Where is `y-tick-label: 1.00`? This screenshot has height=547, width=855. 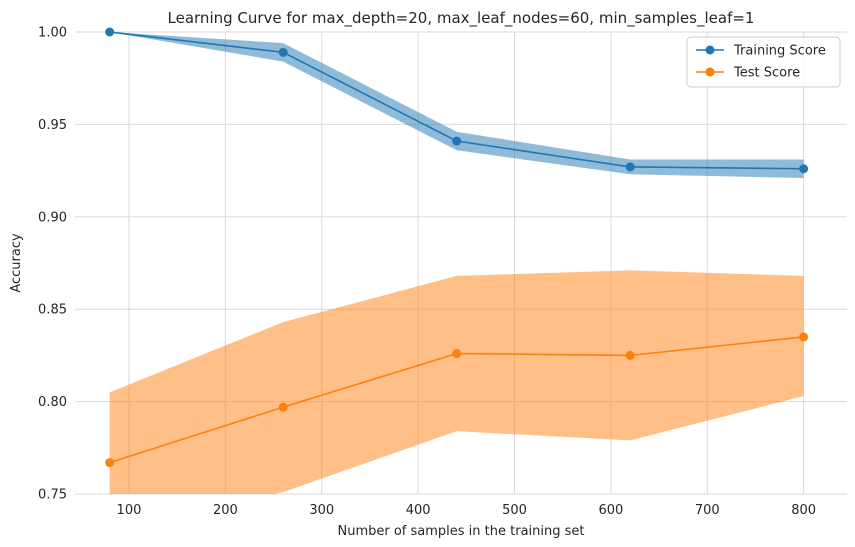
y-tick-label: 1.00 is located at coordinates (52, 33).